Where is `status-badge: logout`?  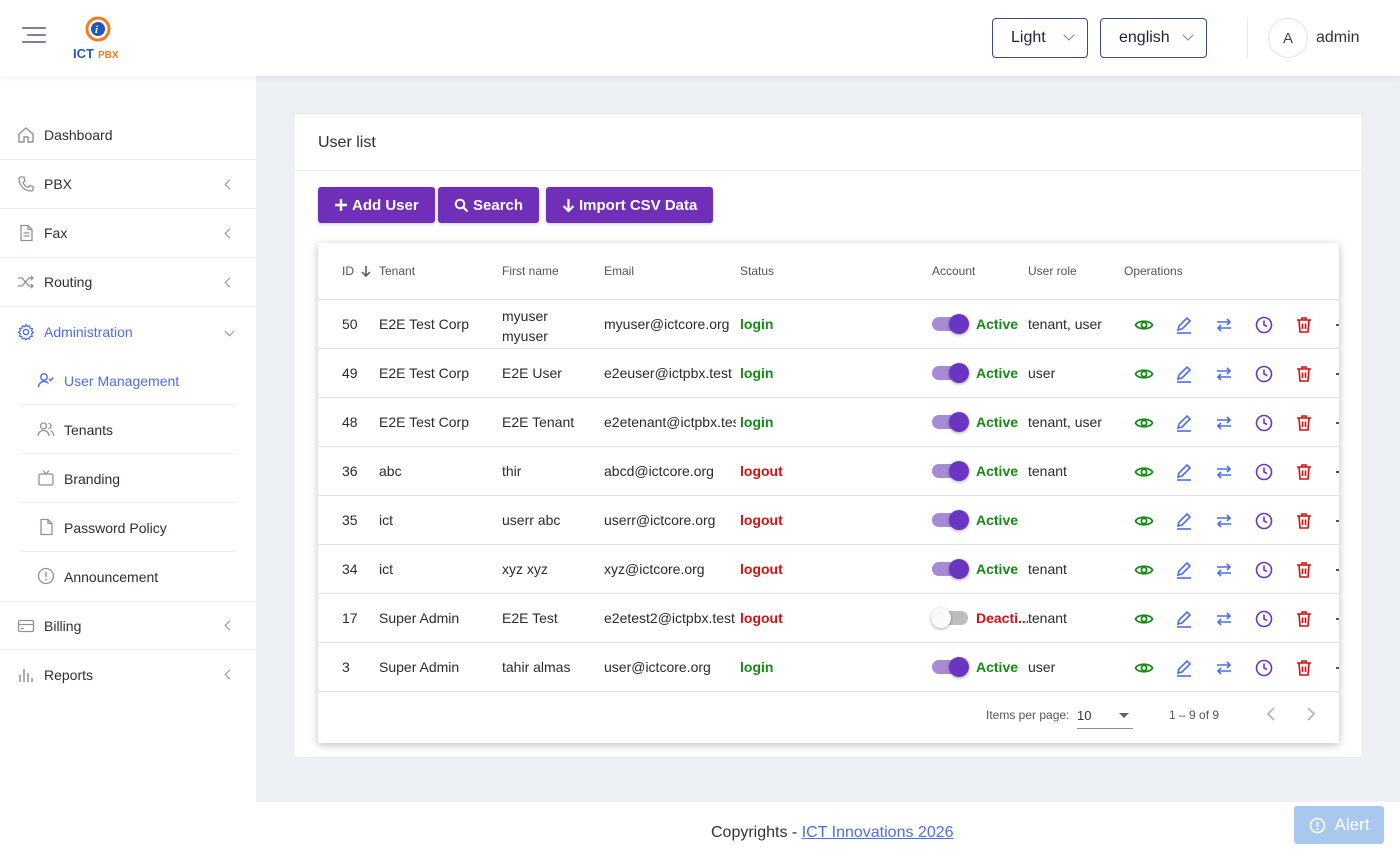 status-badge: logout is located at coordinates (761, 520).